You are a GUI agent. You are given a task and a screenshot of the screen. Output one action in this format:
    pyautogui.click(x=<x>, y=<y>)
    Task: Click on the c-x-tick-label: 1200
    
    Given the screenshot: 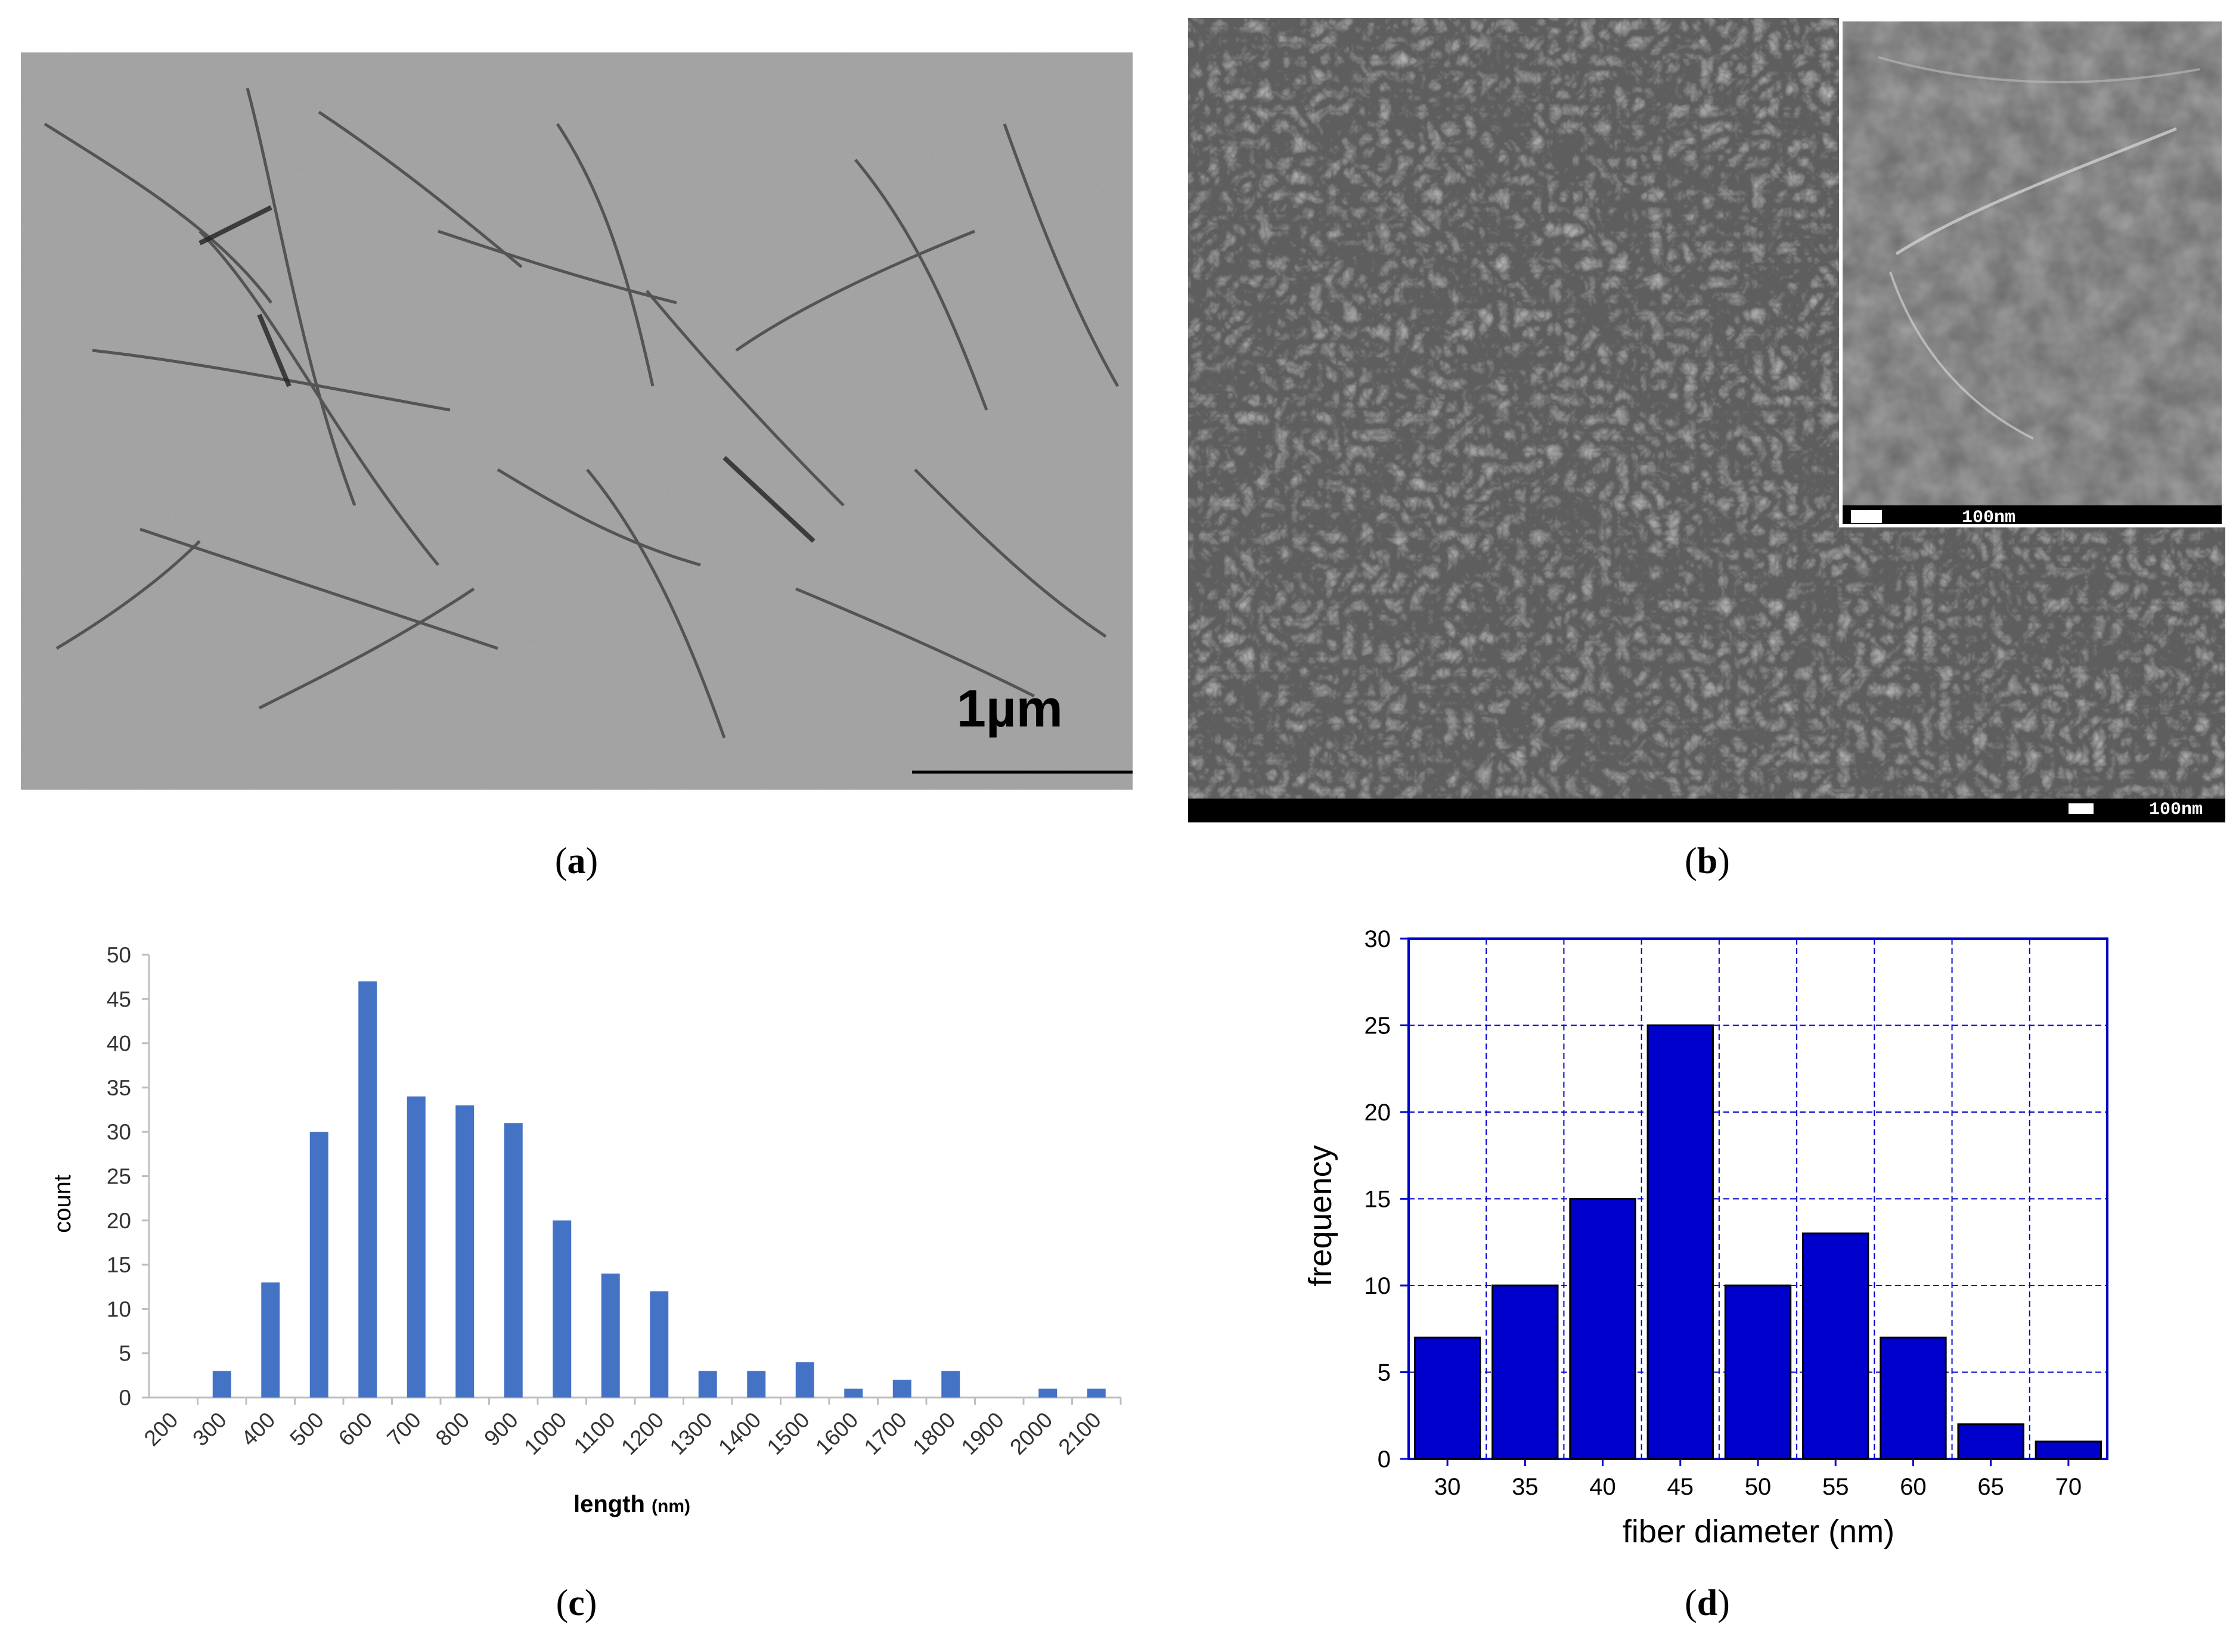 What is the action you would take?
    pyautogui.click(x=642, y=1434)
    